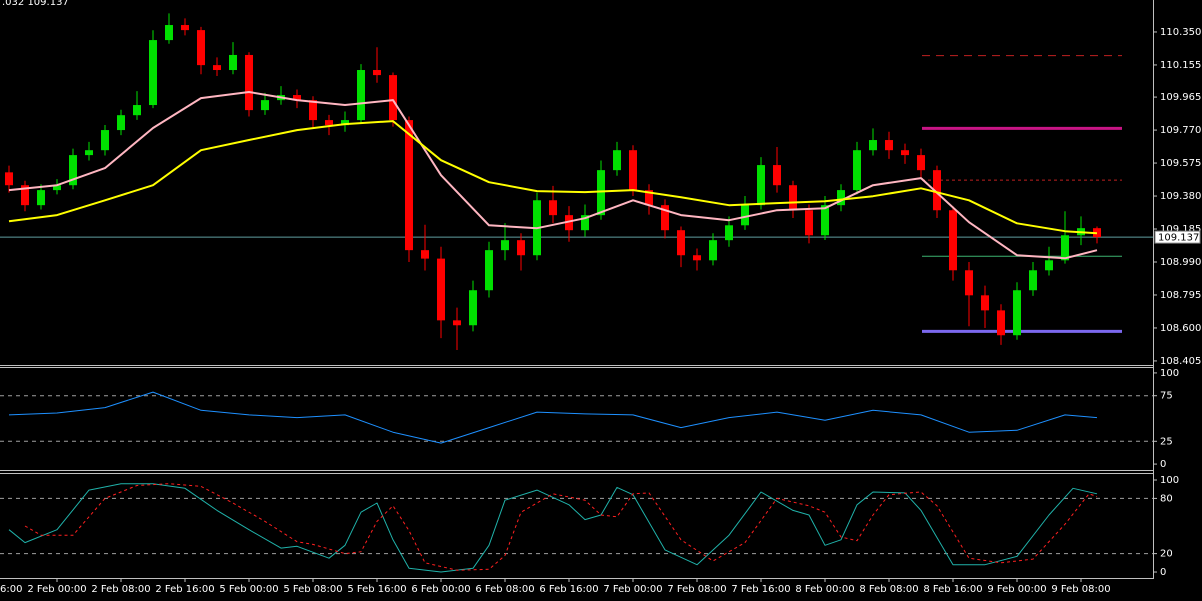 The image size is (1202, 601). What do you see at coordinates (1166, 441) in the screenshot?
I see `y-tick-label: 25` at bounding box center [1166, 441].